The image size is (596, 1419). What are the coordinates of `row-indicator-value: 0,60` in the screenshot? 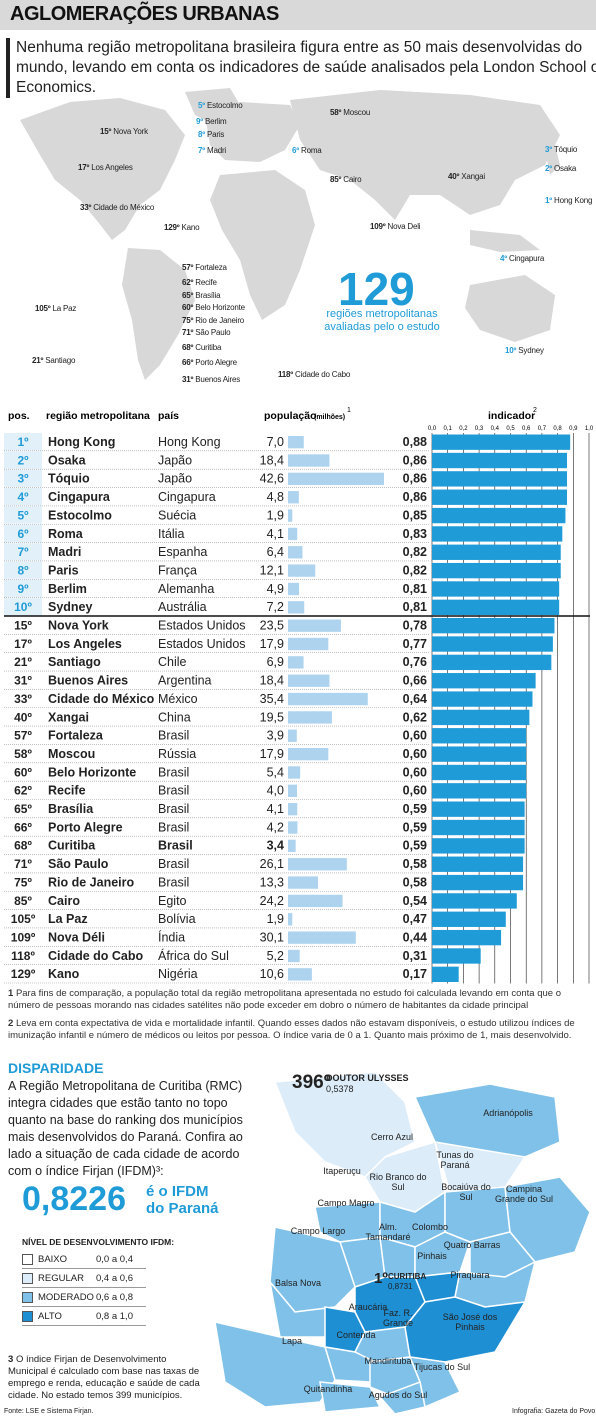 It's located at (415, 772).